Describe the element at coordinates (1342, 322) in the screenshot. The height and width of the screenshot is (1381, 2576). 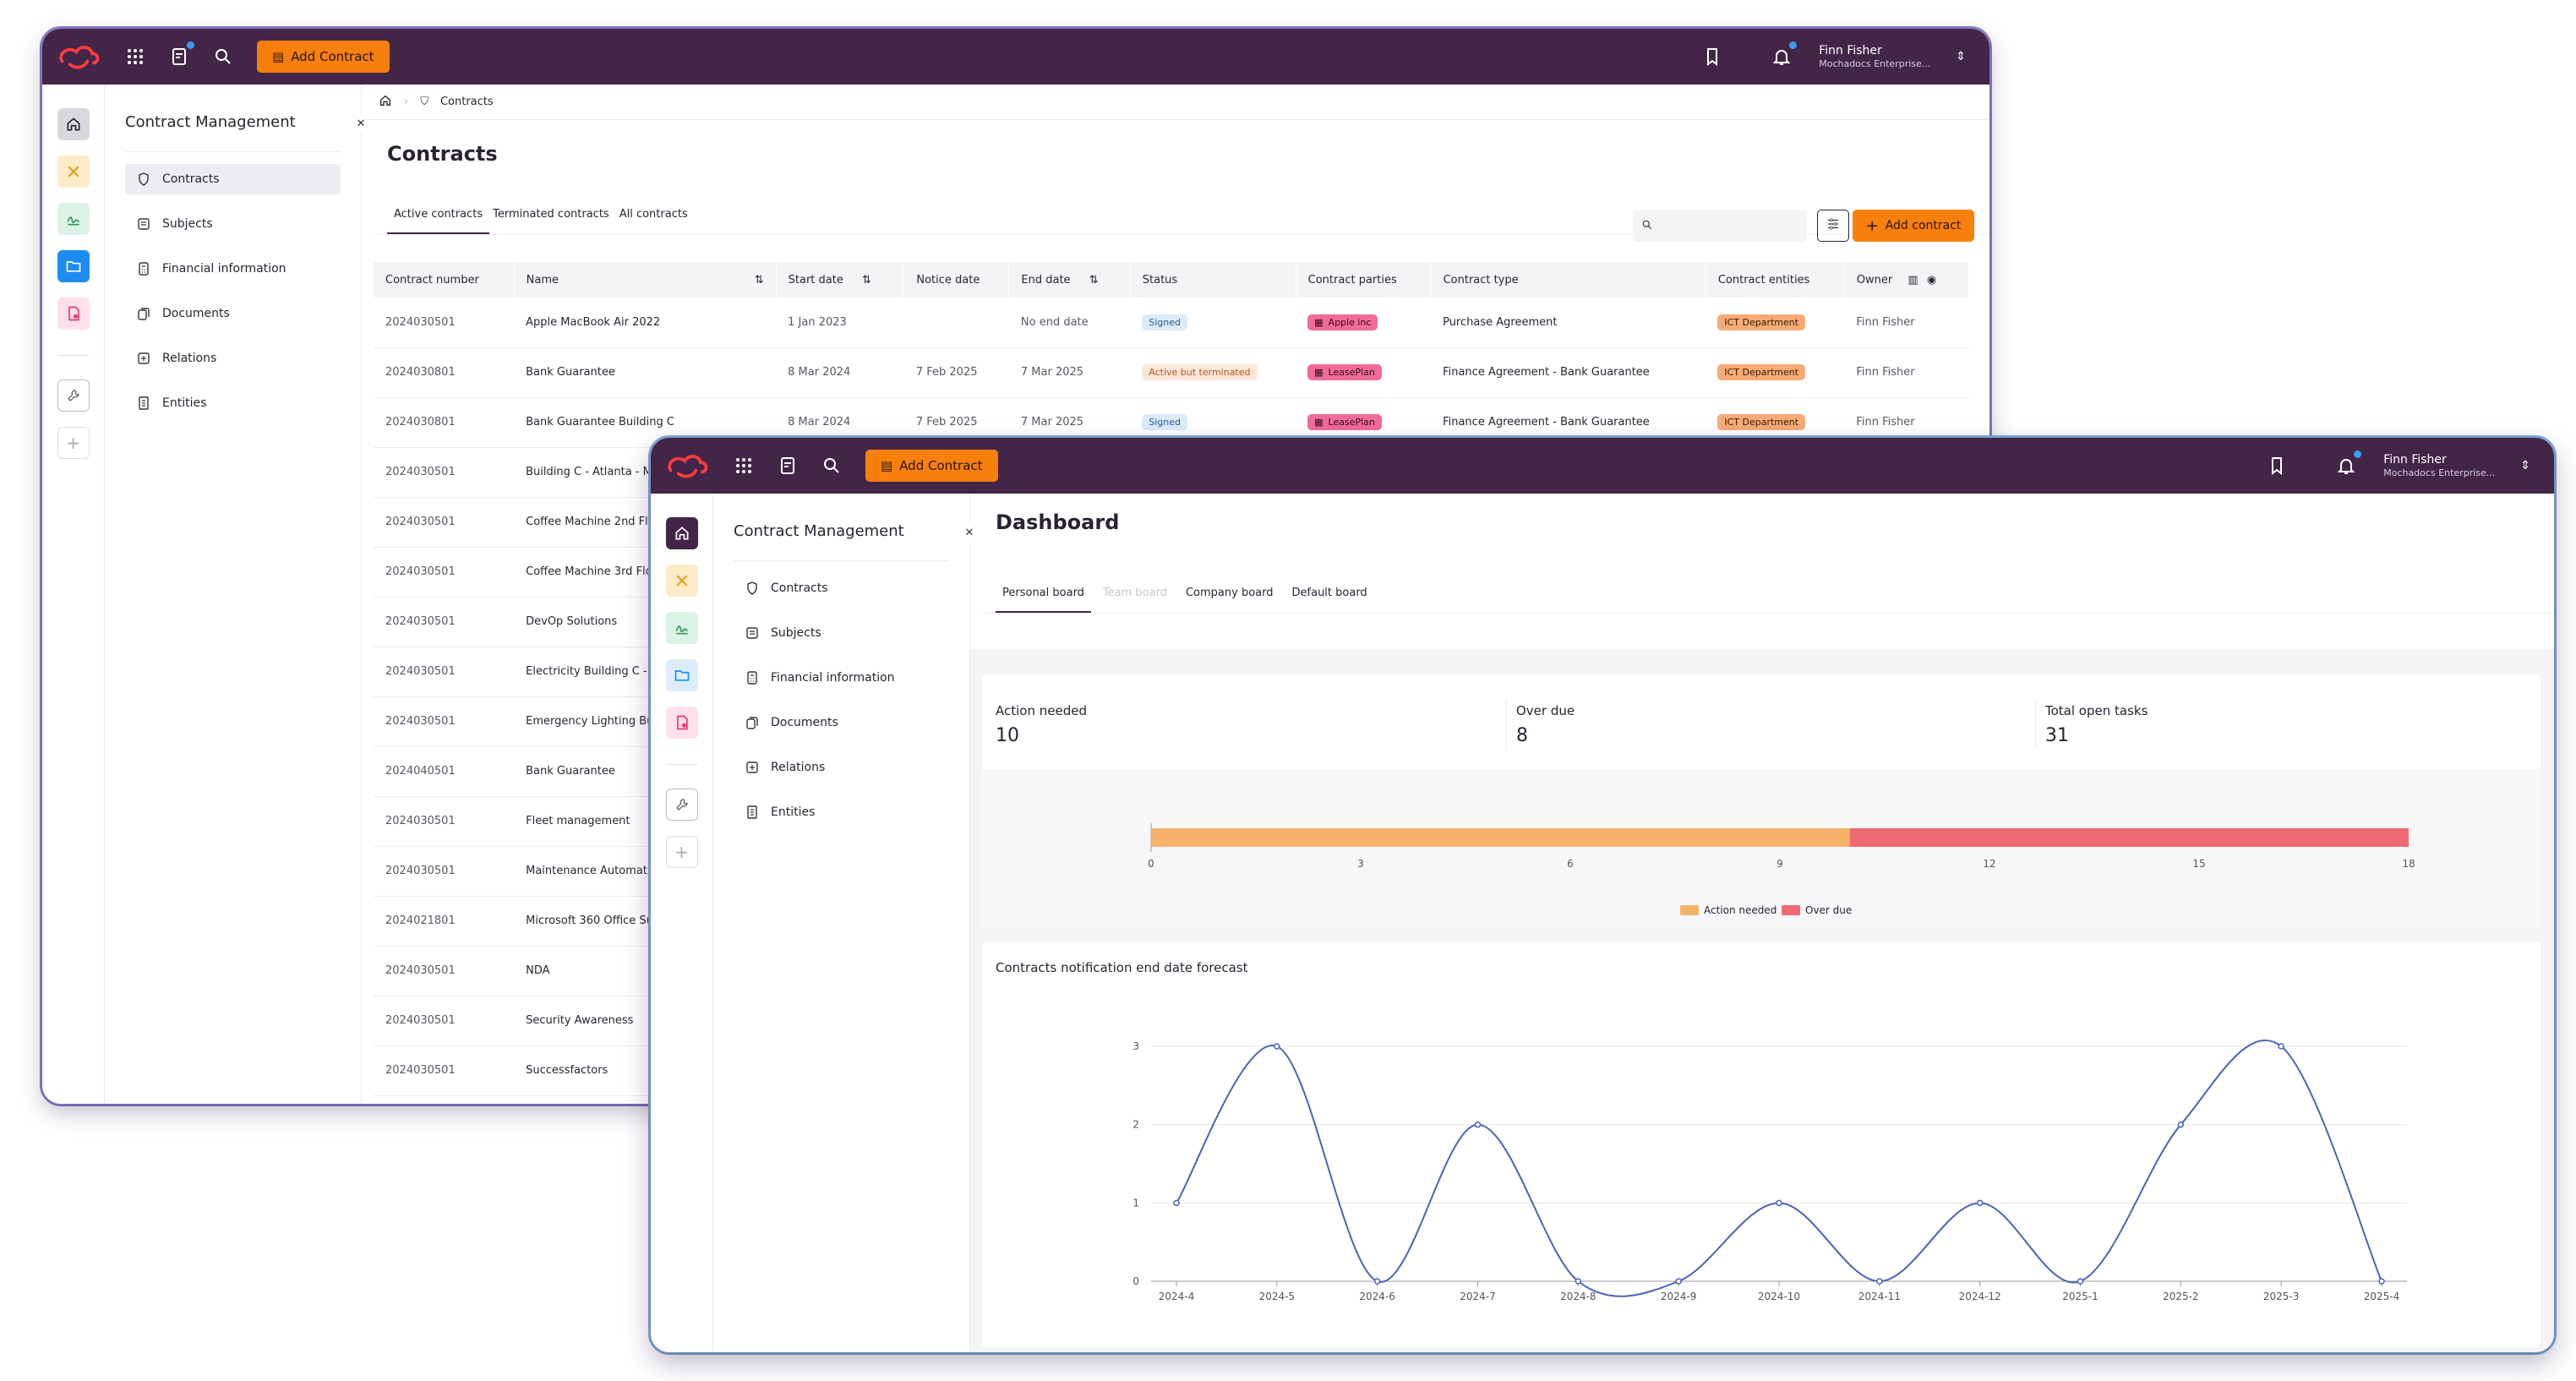
I see `party-badge: ▦ Apple inc` at that location.